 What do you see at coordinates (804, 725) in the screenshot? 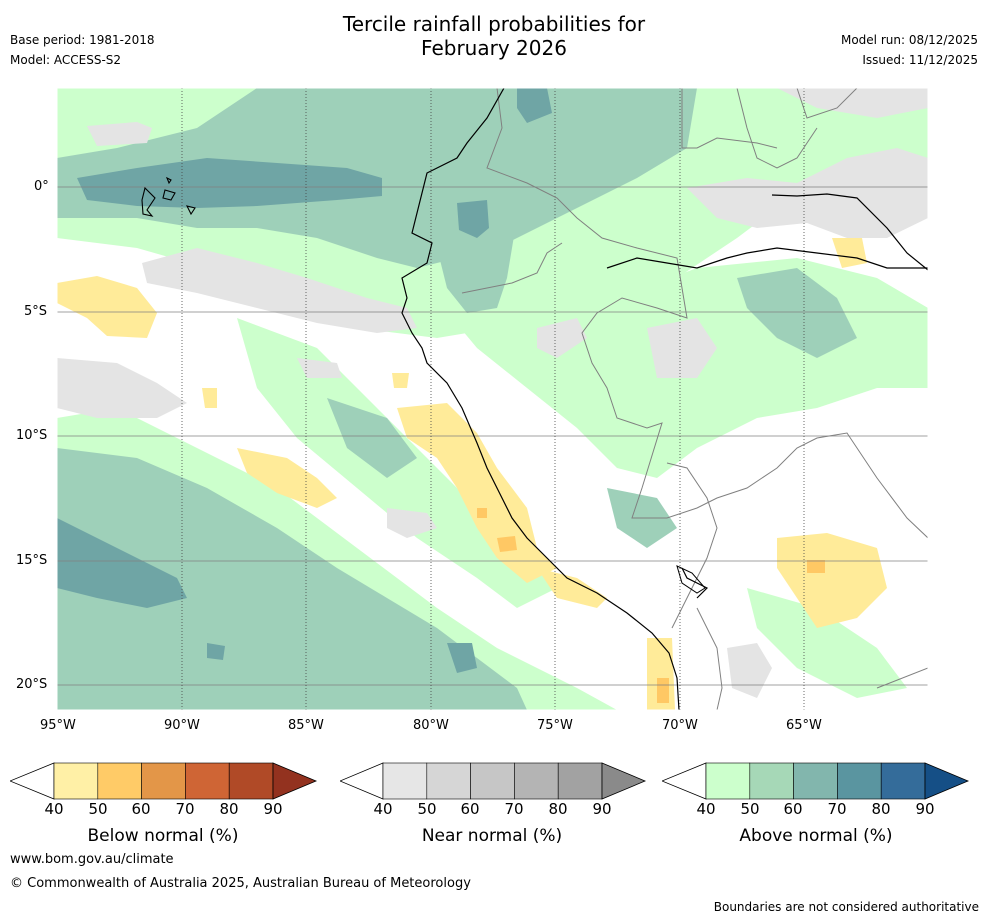
I see `lon-label-65w: 65°W` at bounding box center [804, 725].